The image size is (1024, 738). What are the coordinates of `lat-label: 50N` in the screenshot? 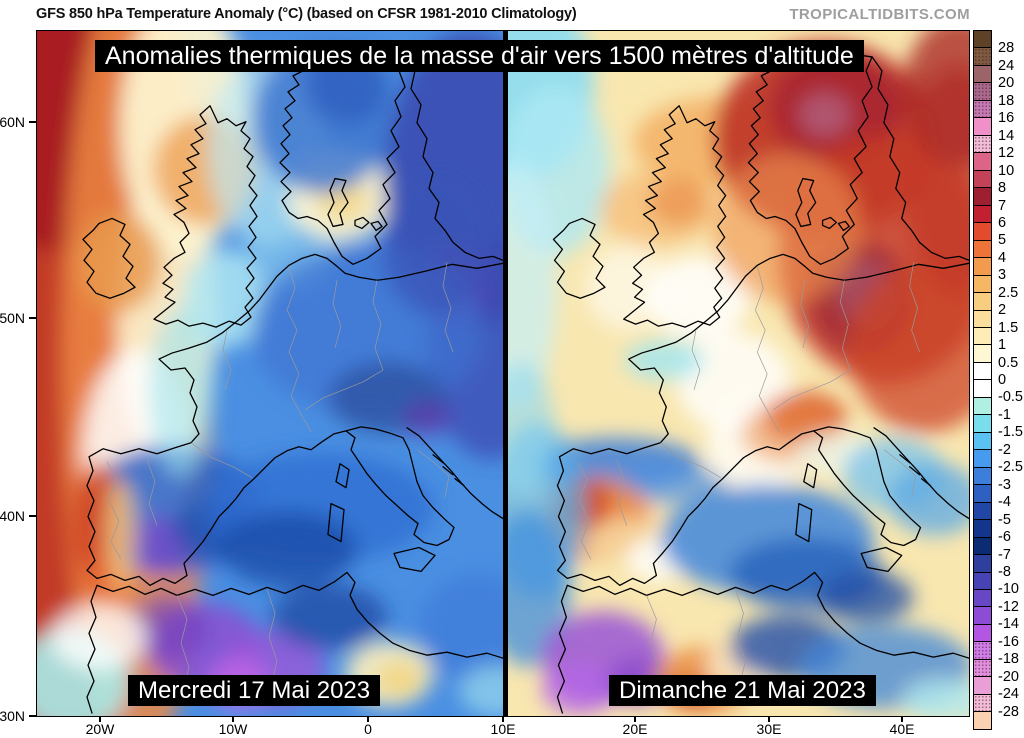 It's located at (12, 318).